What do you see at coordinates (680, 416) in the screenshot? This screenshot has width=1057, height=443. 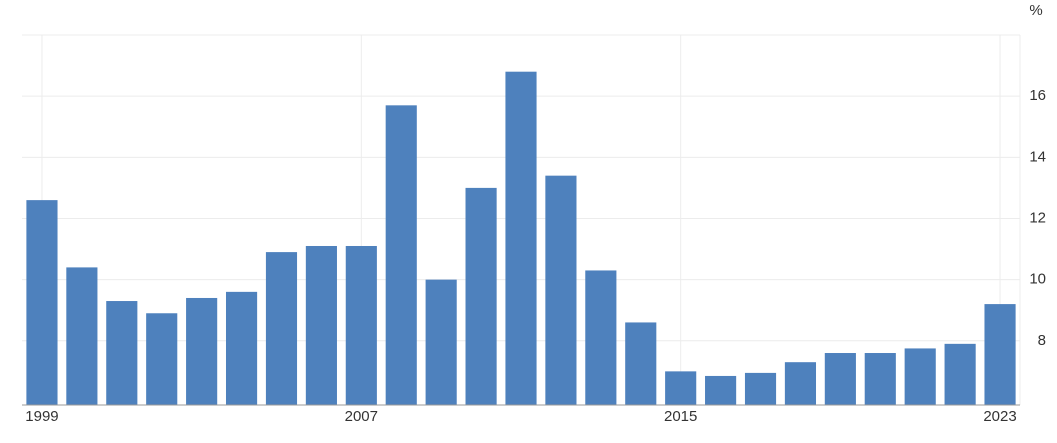 I see `x-tick-label: 2015` at bounding box center [680, 416].